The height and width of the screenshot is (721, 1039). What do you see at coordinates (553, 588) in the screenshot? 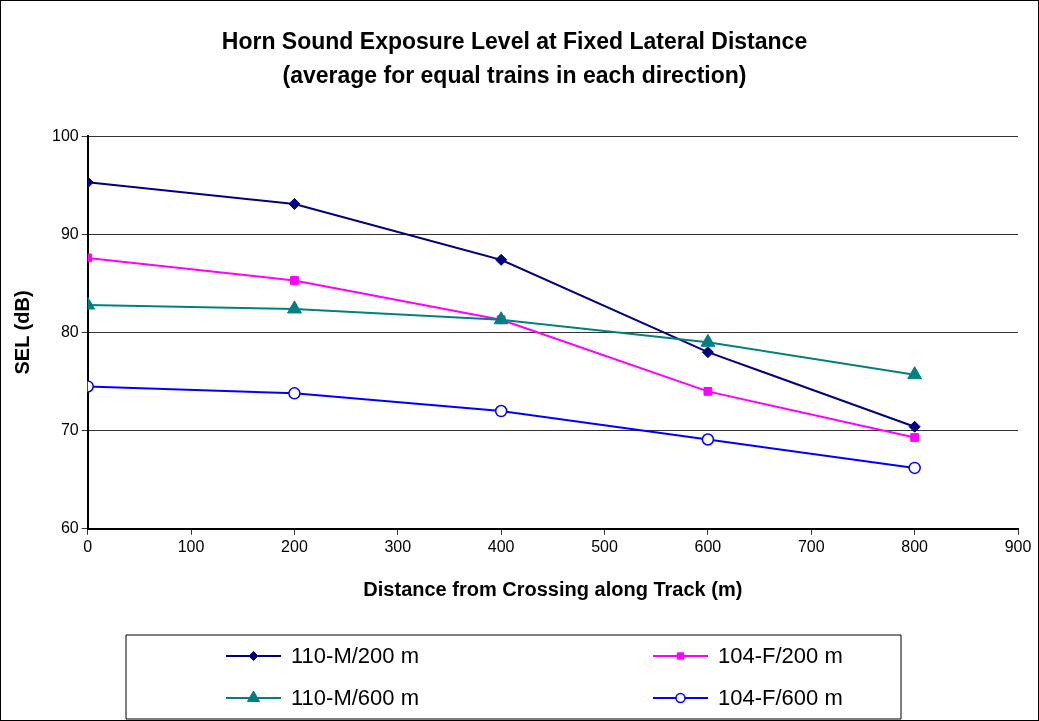
I see `x-axis-title: Distance from Crossing along Track (m)` at bounding box center [553, 588].